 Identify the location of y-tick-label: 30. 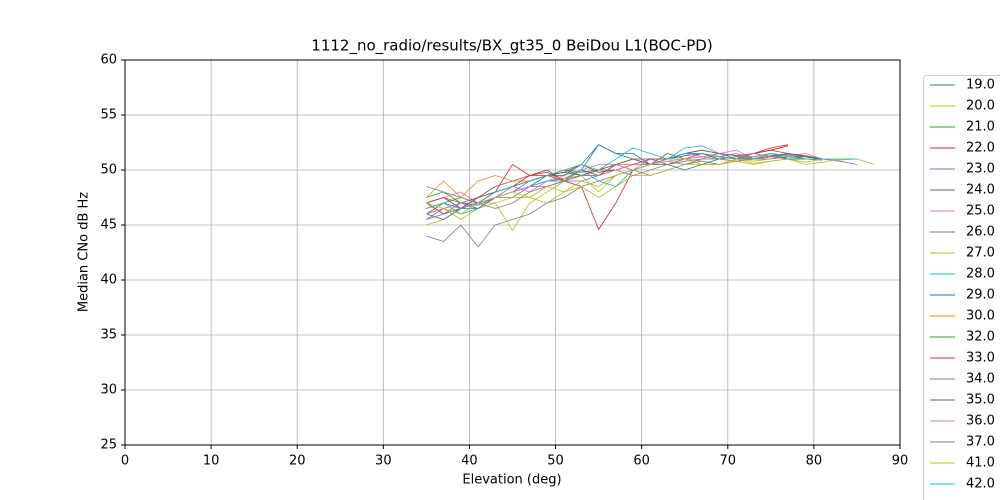
(108, 390).